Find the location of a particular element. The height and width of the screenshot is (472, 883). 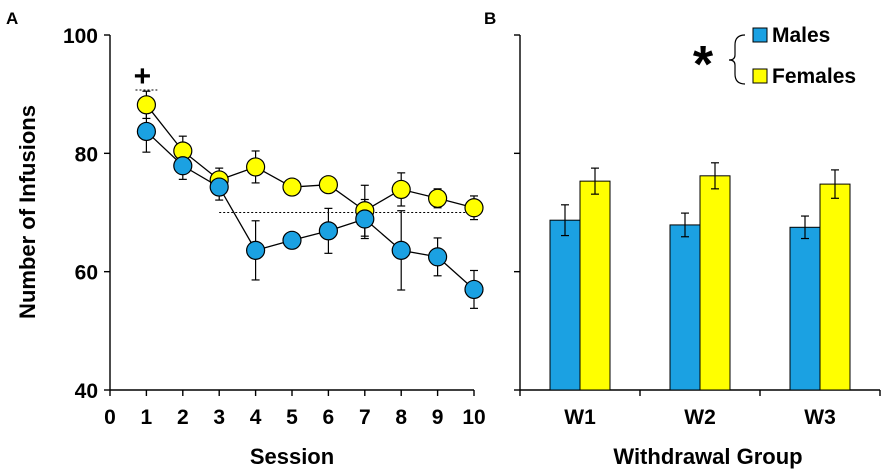

panel-b-legend: * Males Females is located at coordinates (774, 59).